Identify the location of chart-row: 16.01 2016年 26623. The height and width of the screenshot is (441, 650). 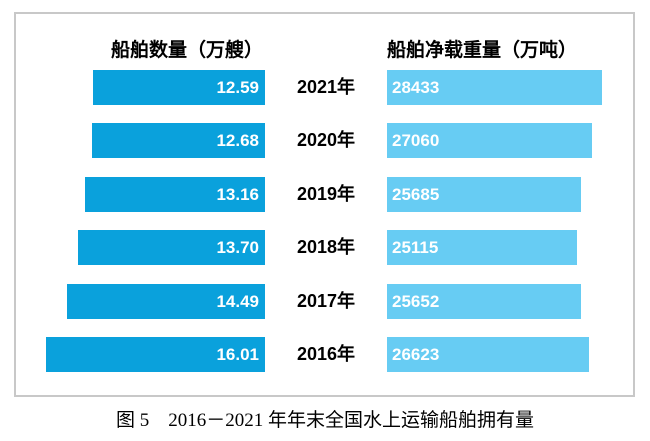
(325, 354).